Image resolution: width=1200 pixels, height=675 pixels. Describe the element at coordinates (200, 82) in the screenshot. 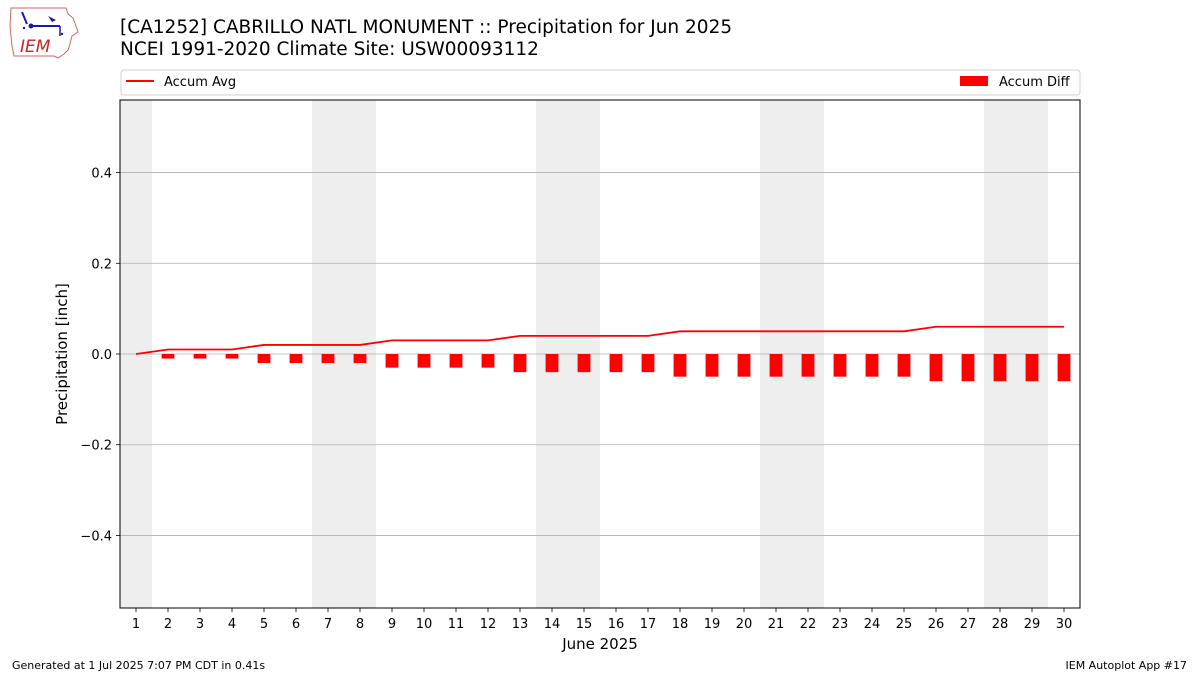

I see `legend-label-accum-avg: Accum Avg` at that location.